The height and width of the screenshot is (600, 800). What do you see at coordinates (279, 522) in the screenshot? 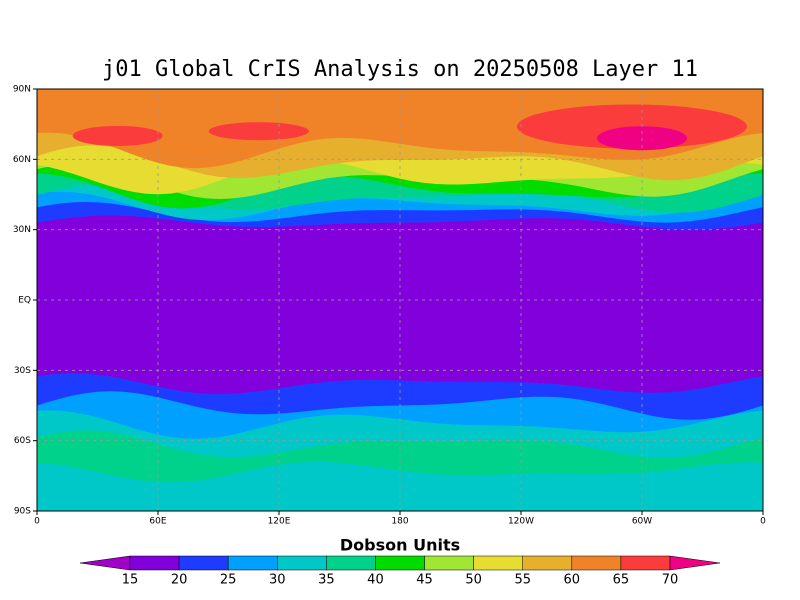
I see `x-tick-label: 120E` at bounding box center [279, 522].